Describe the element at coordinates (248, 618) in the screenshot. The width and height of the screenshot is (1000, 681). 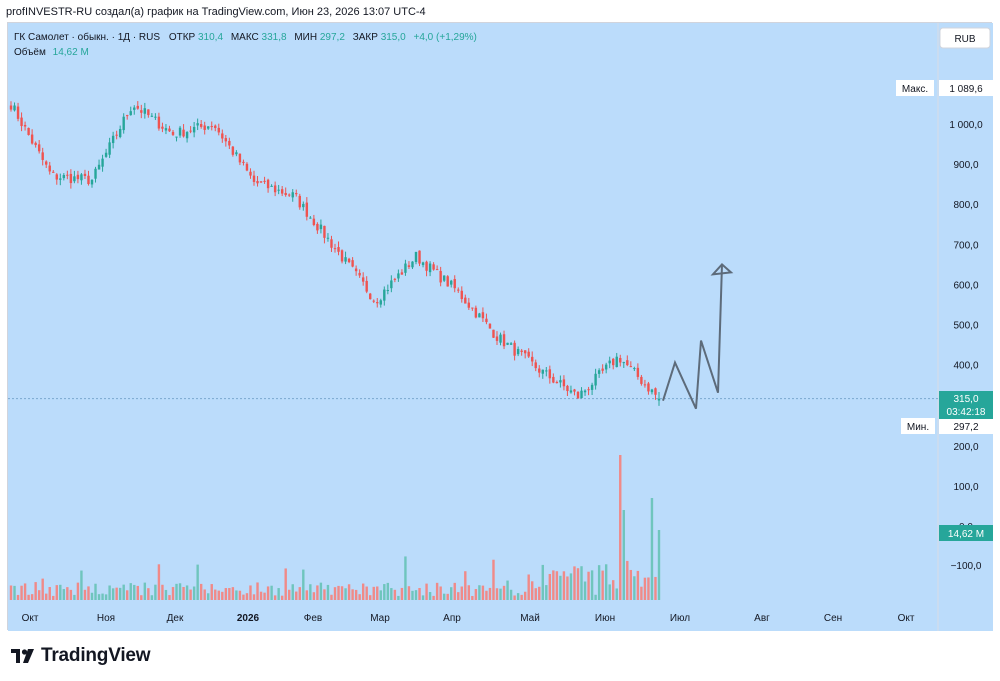
I see `time-tick-label: 2026` at that location.